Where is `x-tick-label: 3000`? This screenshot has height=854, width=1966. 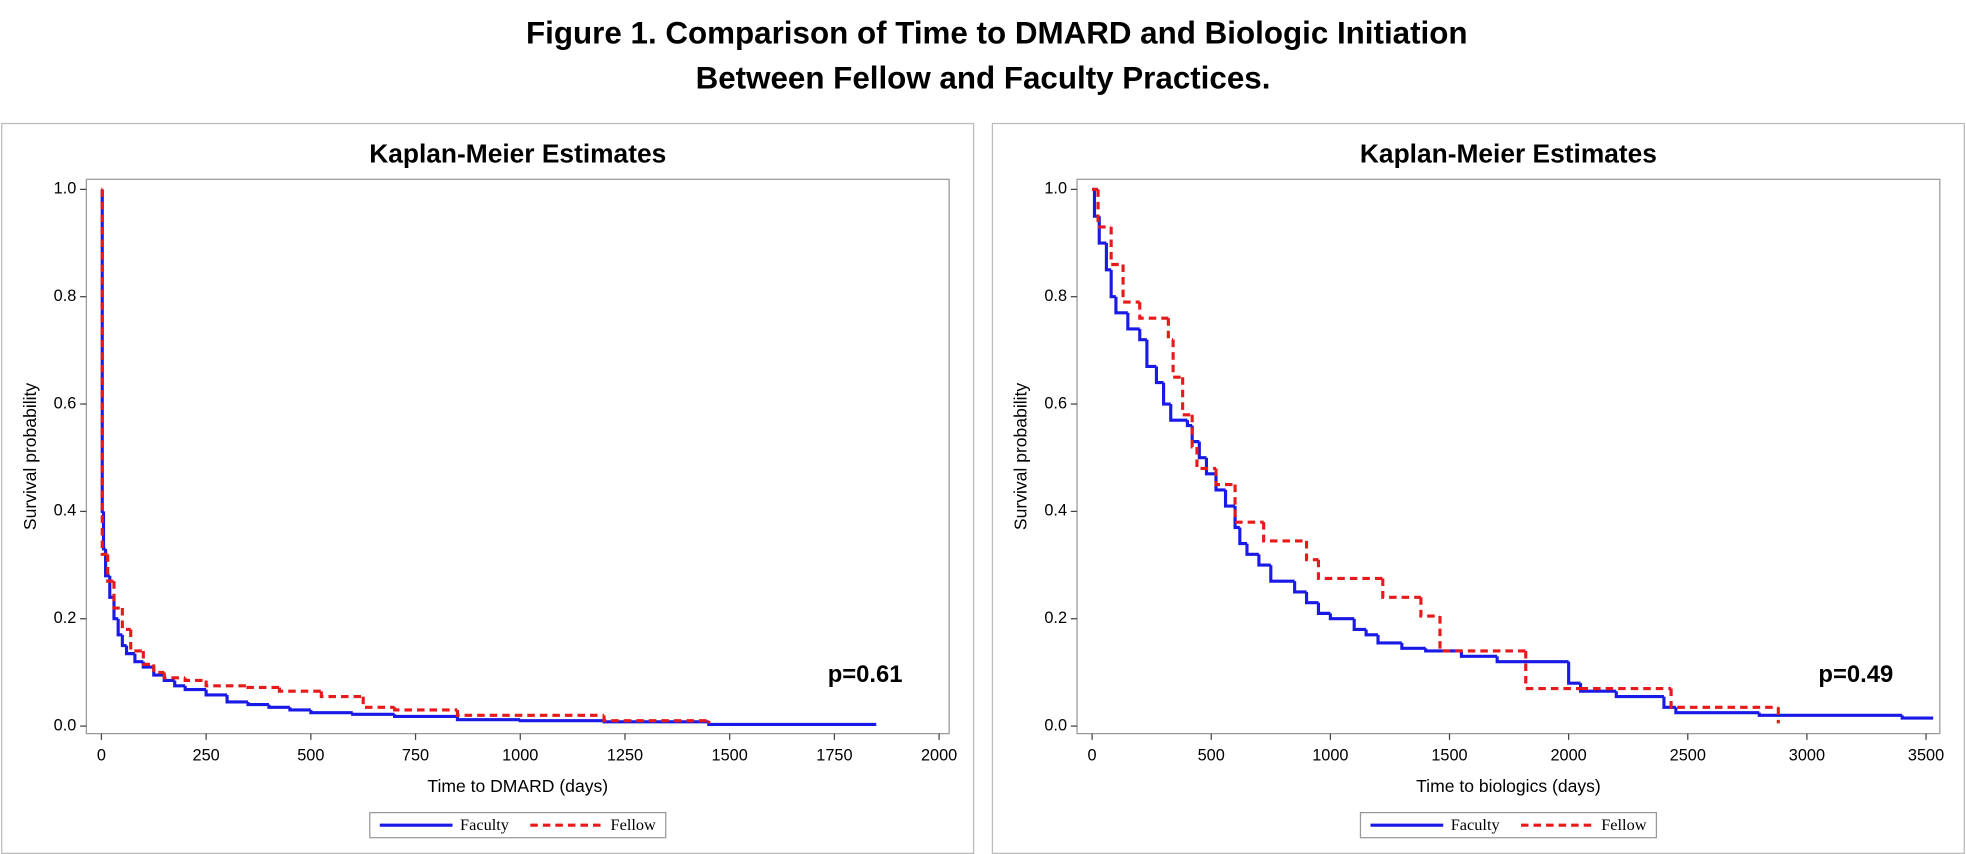
x-tick-label: 3000 is located at coordinates (1807, 755).